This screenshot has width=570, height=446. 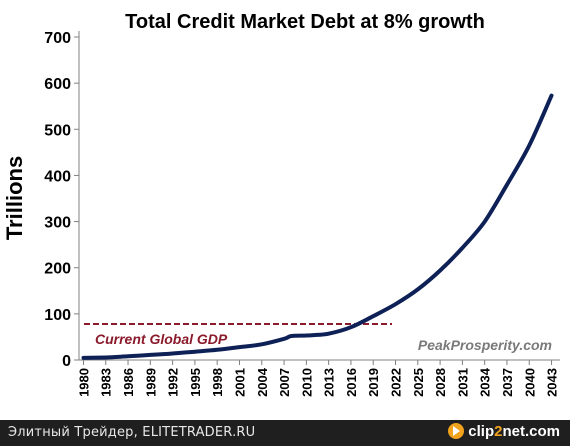 I want to click on brand-digit: 2, so click(x=498, y=431).